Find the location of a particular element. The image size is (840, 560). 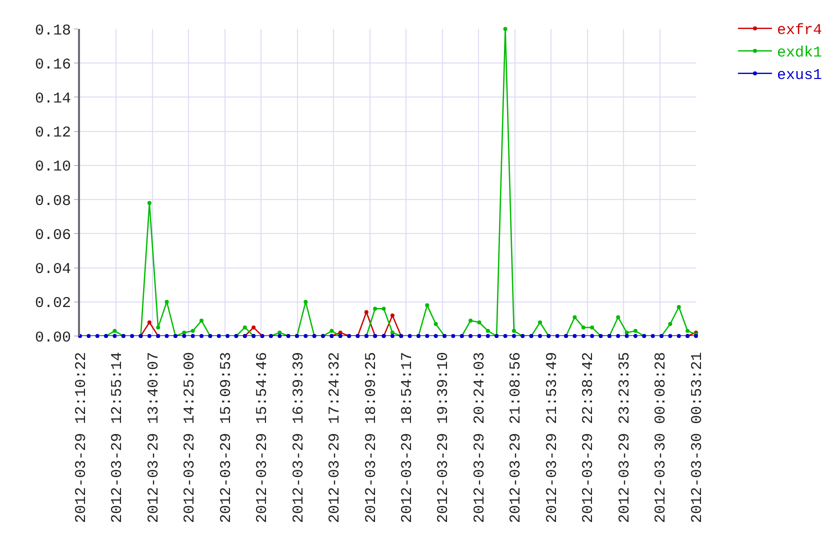

legend-label: exus1 is located at coordinates (799, 75).